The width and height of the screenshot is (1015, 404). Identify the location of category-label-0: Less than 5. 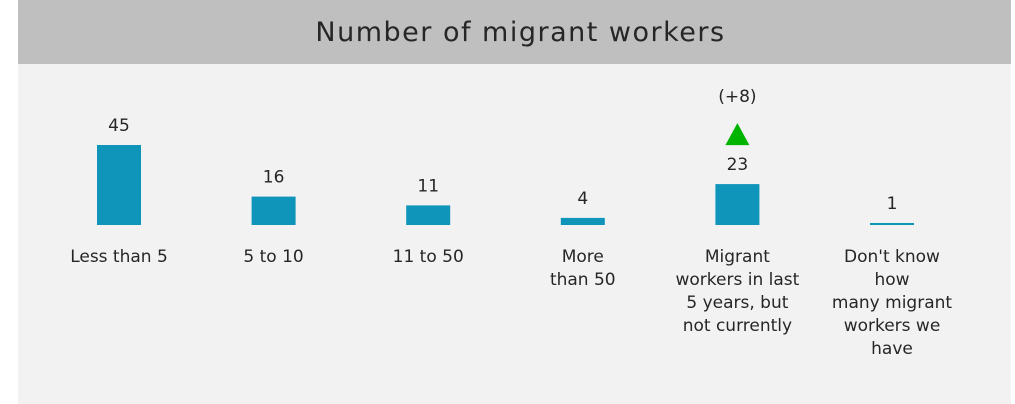
(119, 257).